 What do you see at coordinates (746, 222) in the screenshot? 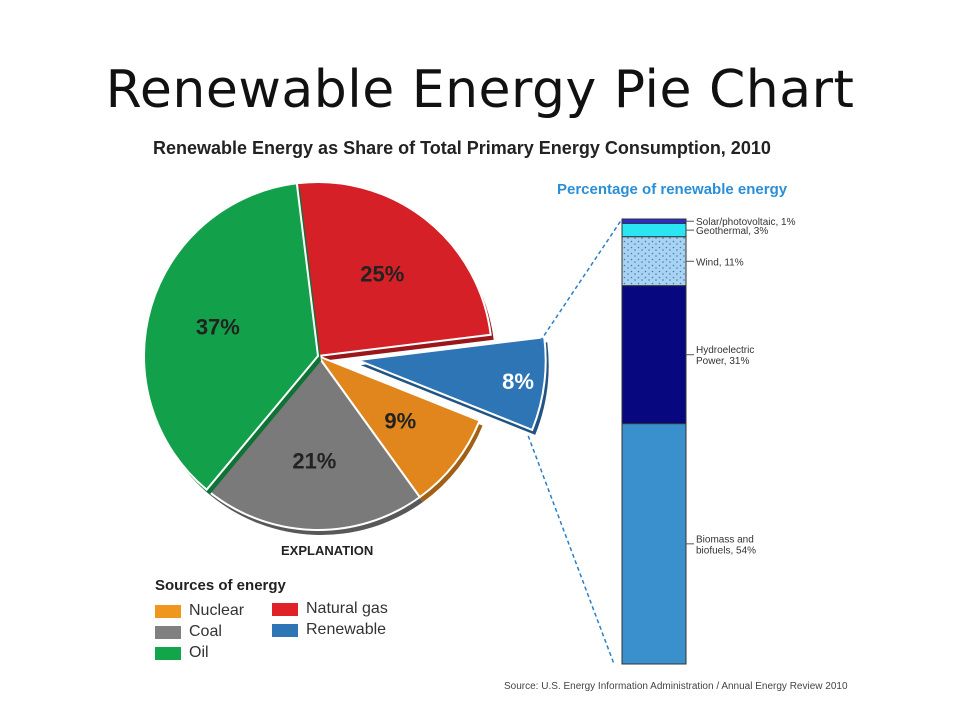
I see `bar-label-solar-photovoltaic: Solar/photovoltaic, 1%` at bounding box center [746, 222].